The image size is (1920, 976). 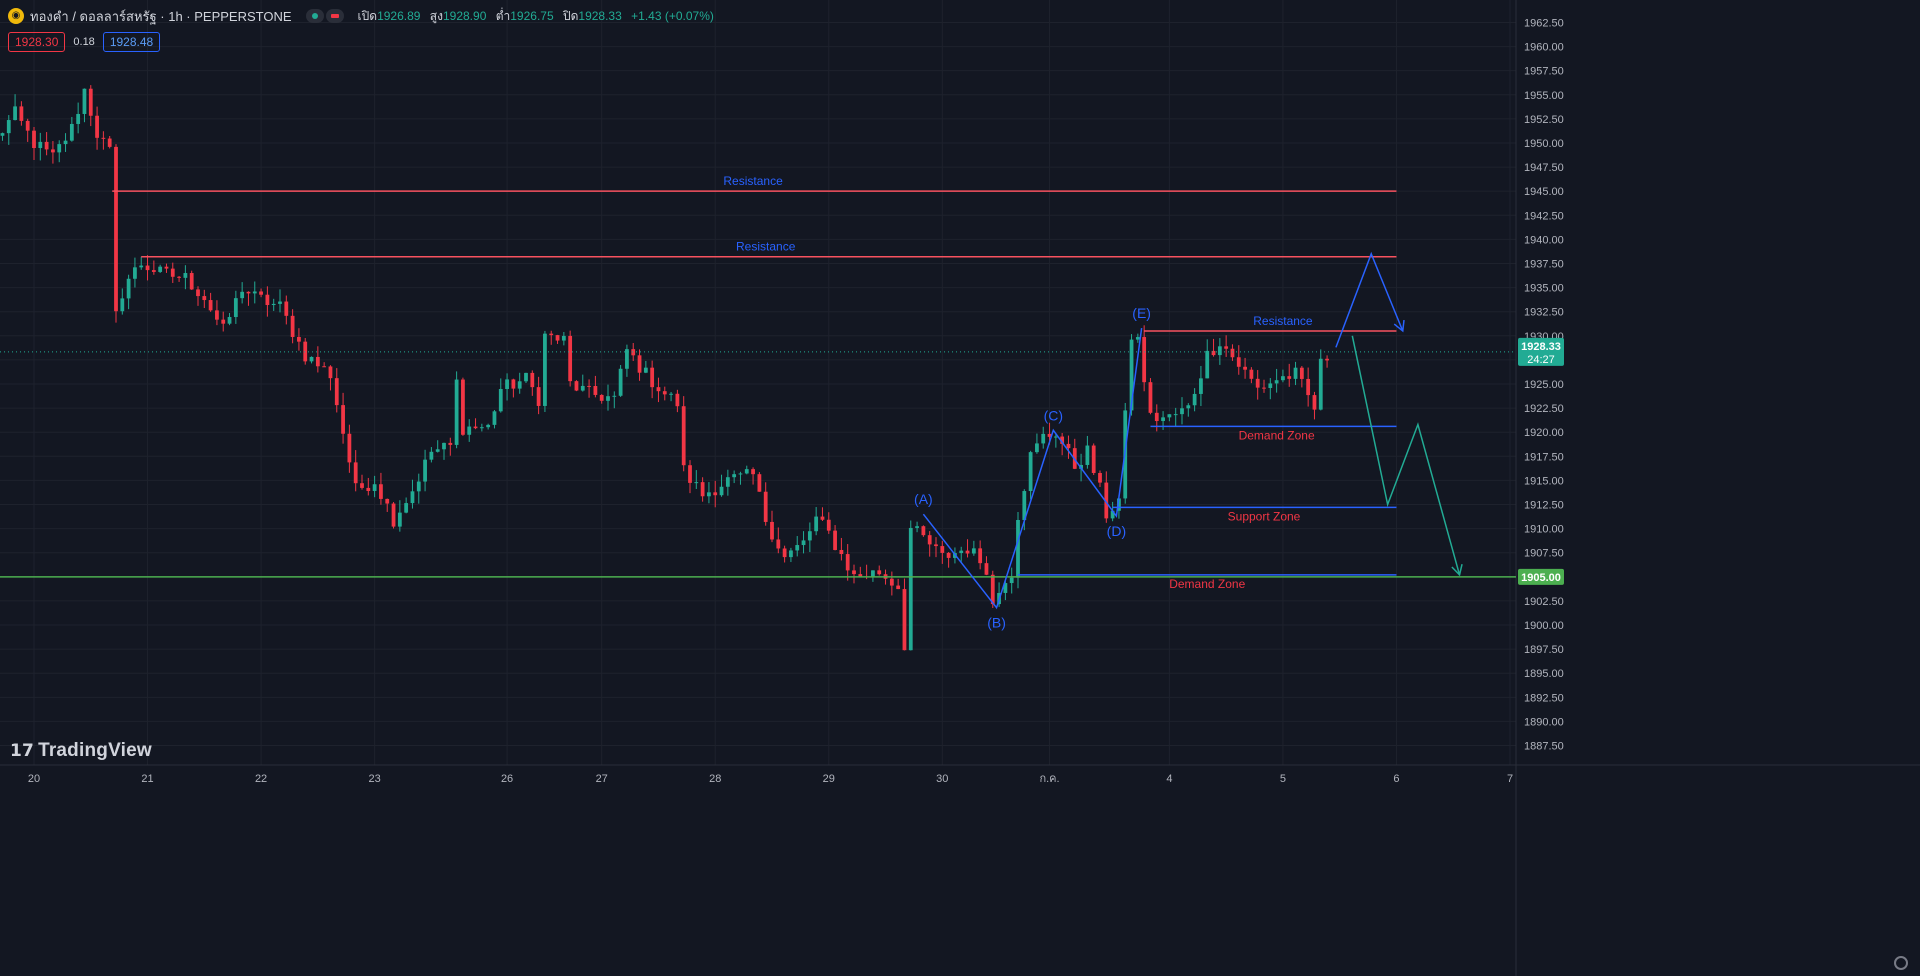 I want to click on change-value: +1.43 (+0.07%), so click(x=672, y=15).